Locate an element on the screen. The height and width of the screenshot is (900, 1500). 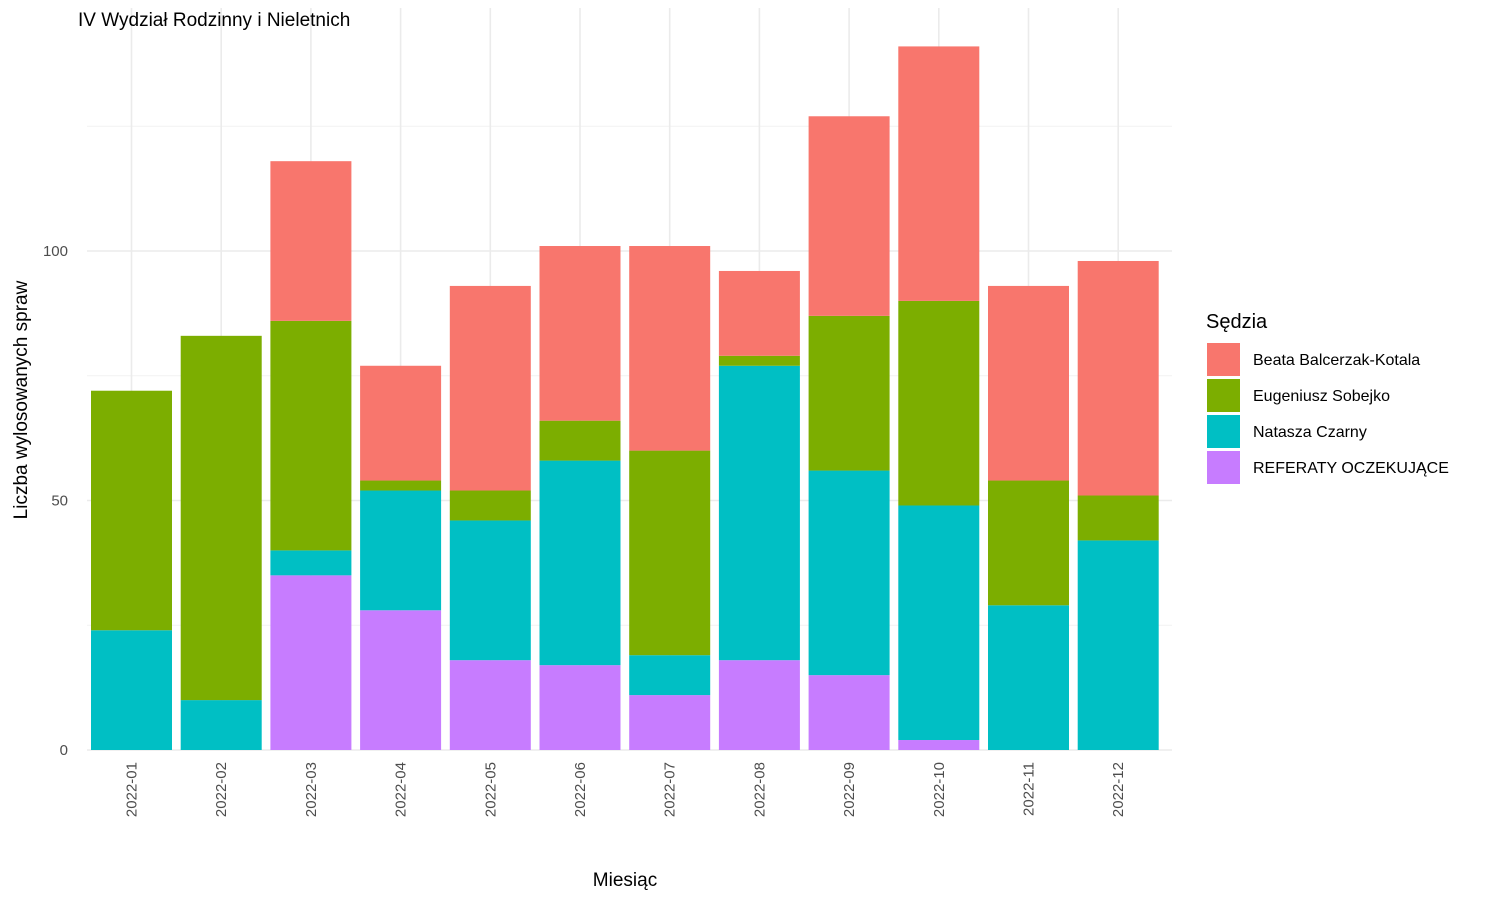
x-tick-label: 2022-05 is located at coordinates (490, 789).